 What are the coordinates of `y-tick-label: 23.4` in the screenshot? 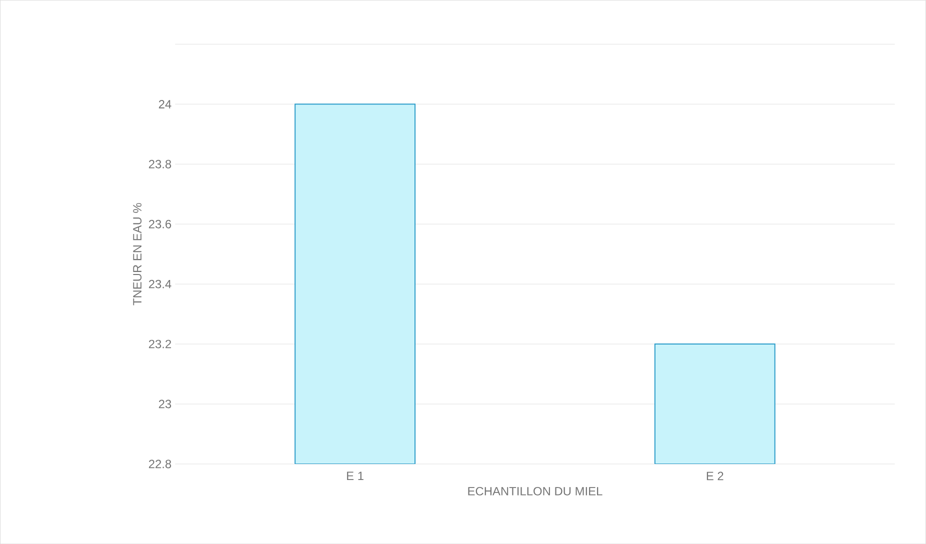 It's located at (160, 284).